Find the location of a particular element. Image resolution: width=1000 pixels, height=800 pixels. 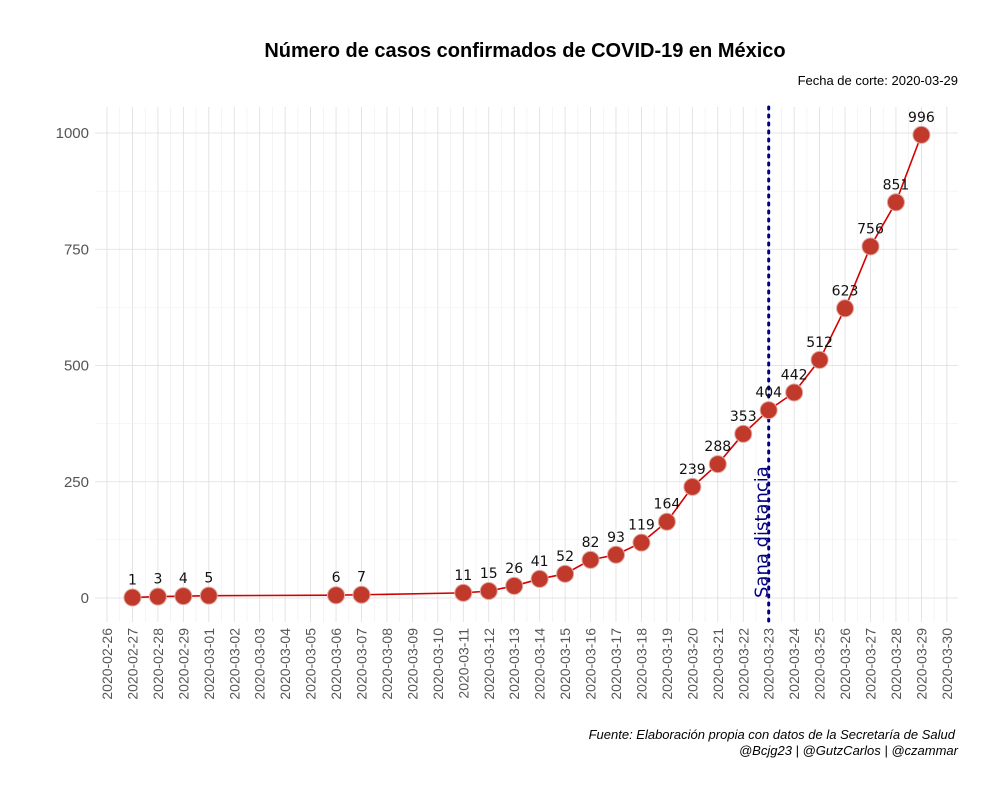

x-tick-label: 2020-03-15 is located at coordinates (565, 664).